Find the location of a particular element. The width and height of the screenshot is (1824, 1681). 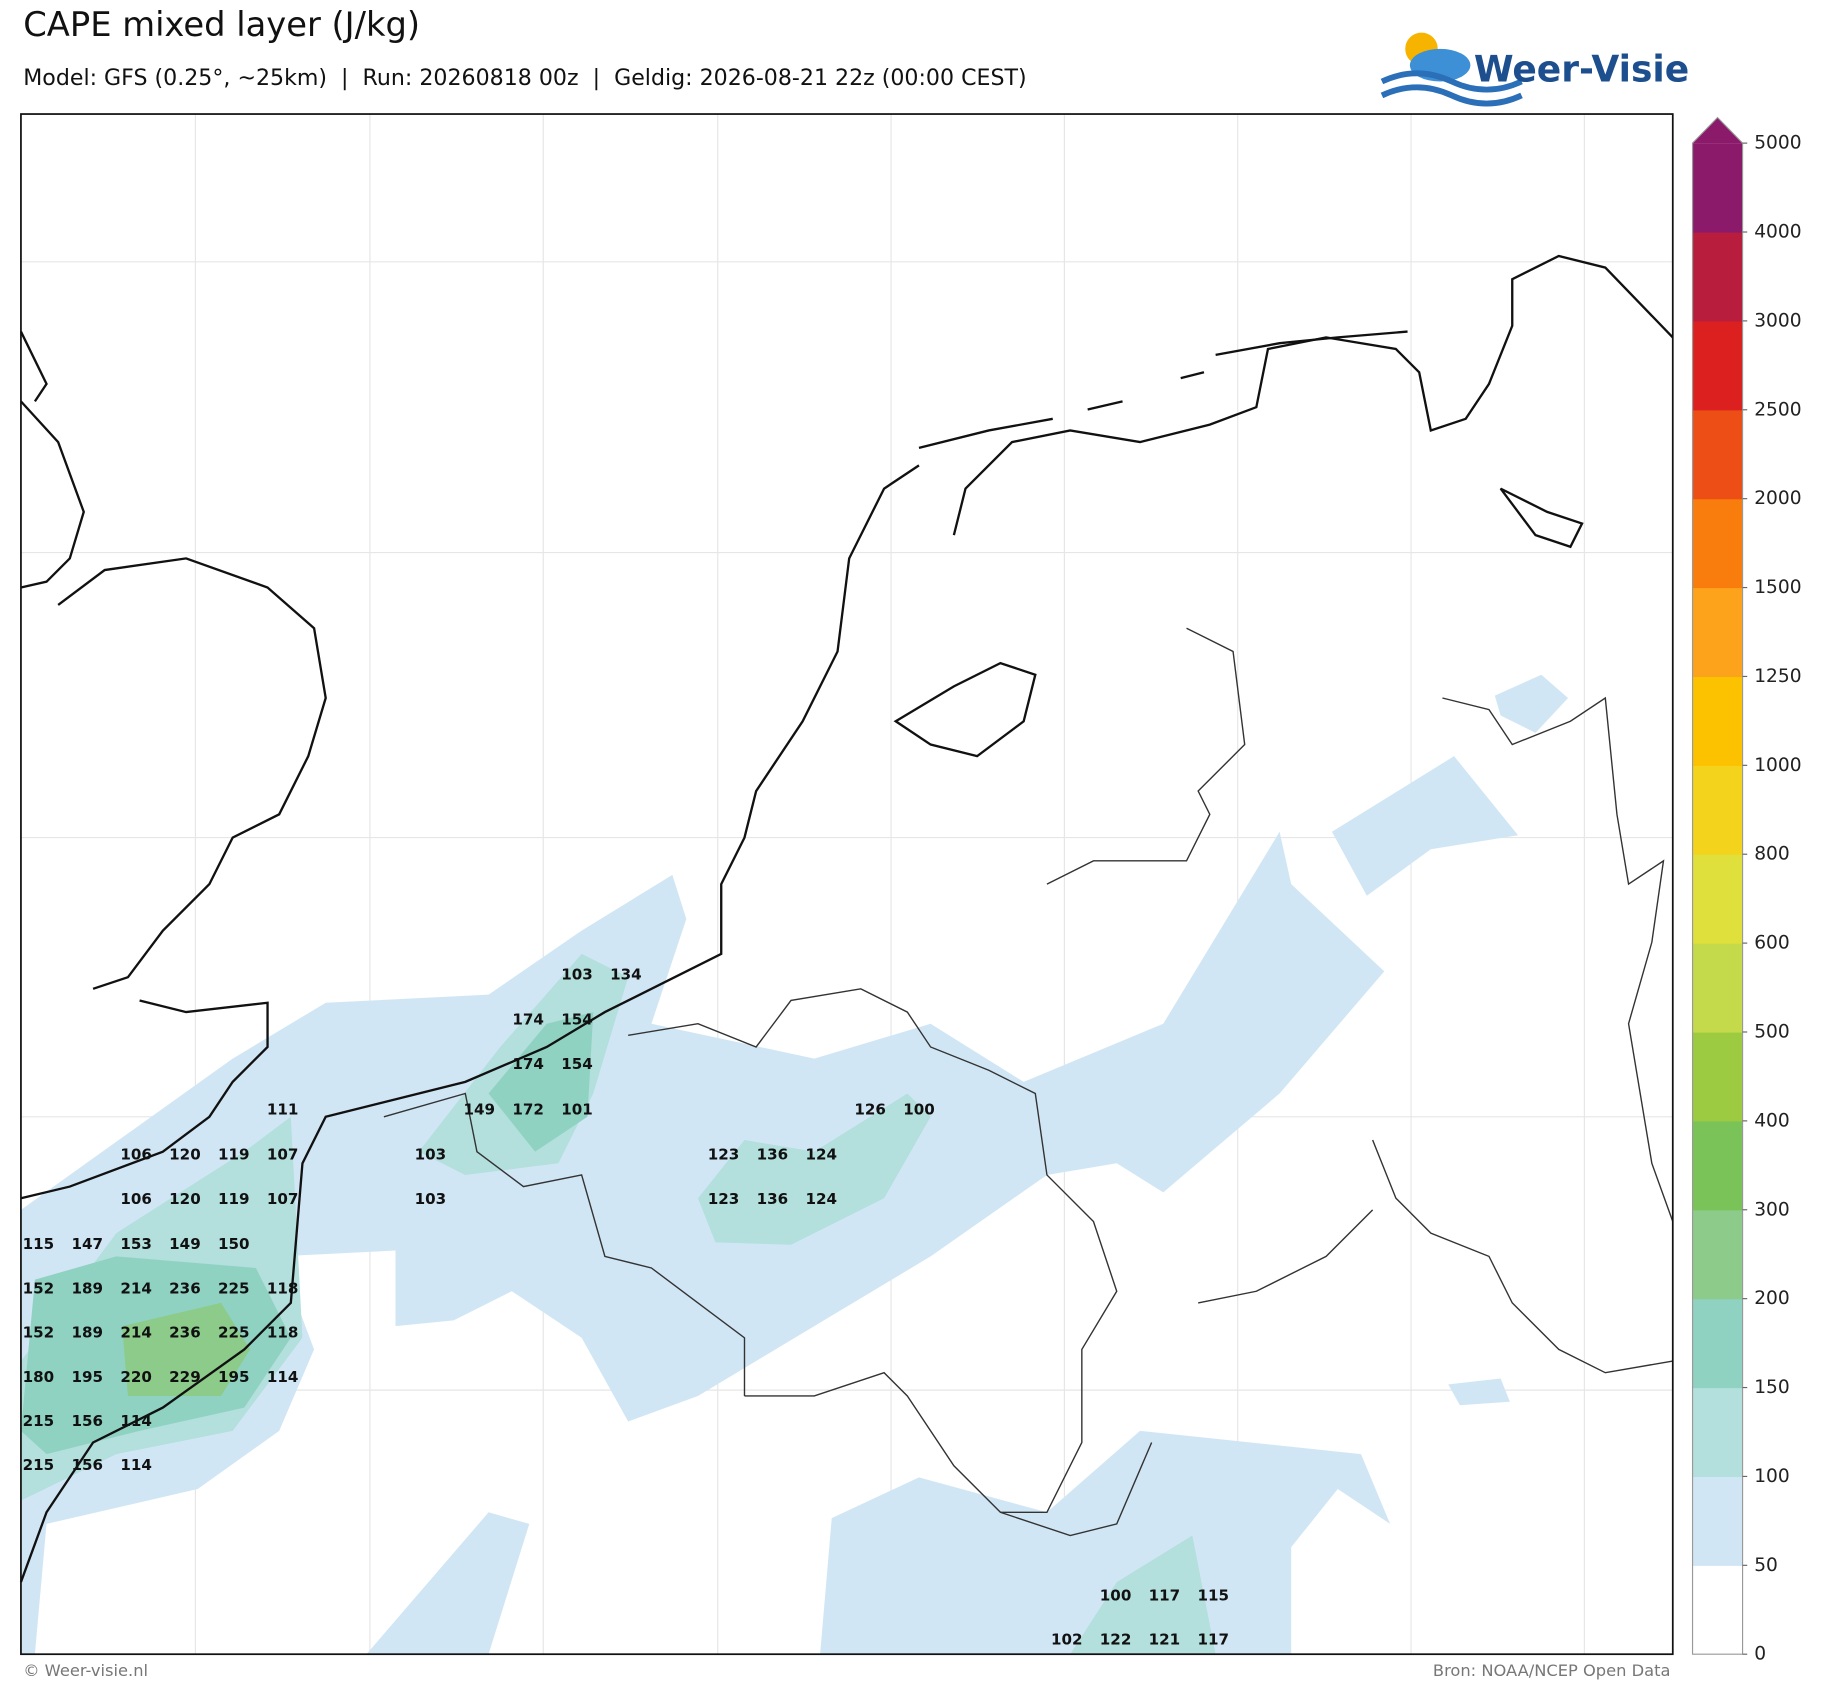

colorbar-tick-label: 50 is located at coordinates (1766, 1565).